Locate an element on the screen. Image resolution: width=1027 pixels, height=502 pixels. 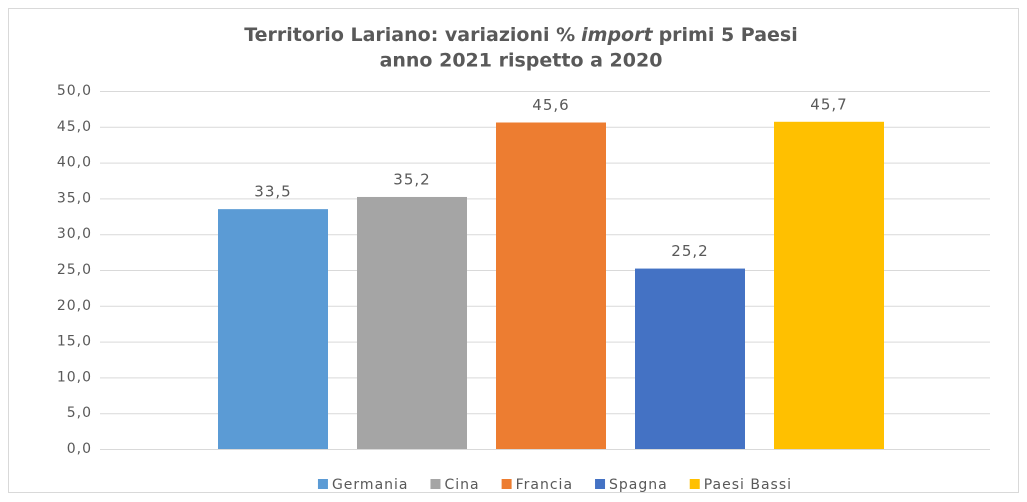
y-tick-label: 35,0 is located at coordinates (74, 198).